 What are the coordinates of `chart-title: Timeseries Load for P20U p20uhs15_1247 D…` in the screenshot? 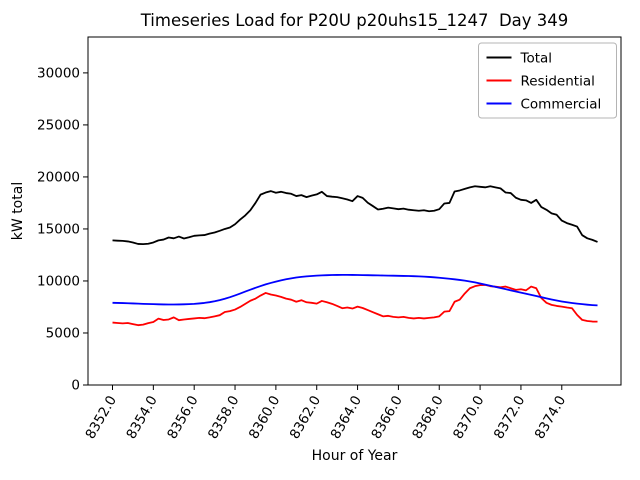 It's located at (354, 21).